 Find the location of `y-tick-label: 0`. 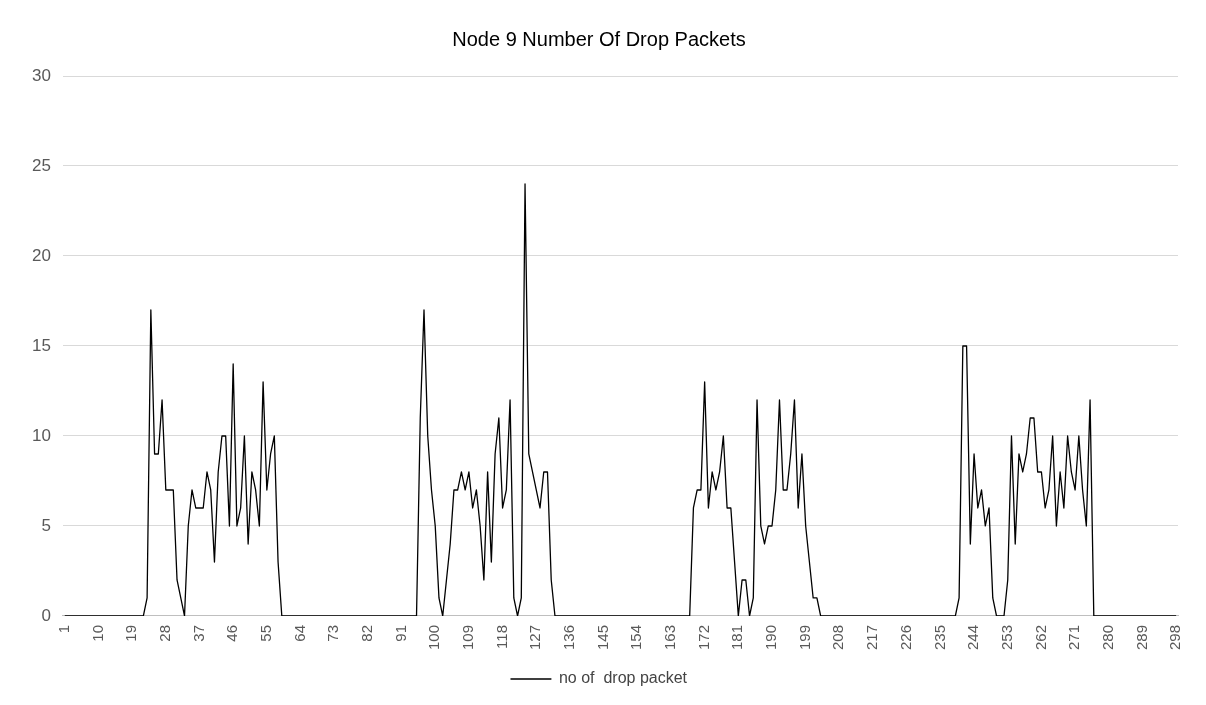

y-tick-label: 0 is located at coordinates (46, 615).